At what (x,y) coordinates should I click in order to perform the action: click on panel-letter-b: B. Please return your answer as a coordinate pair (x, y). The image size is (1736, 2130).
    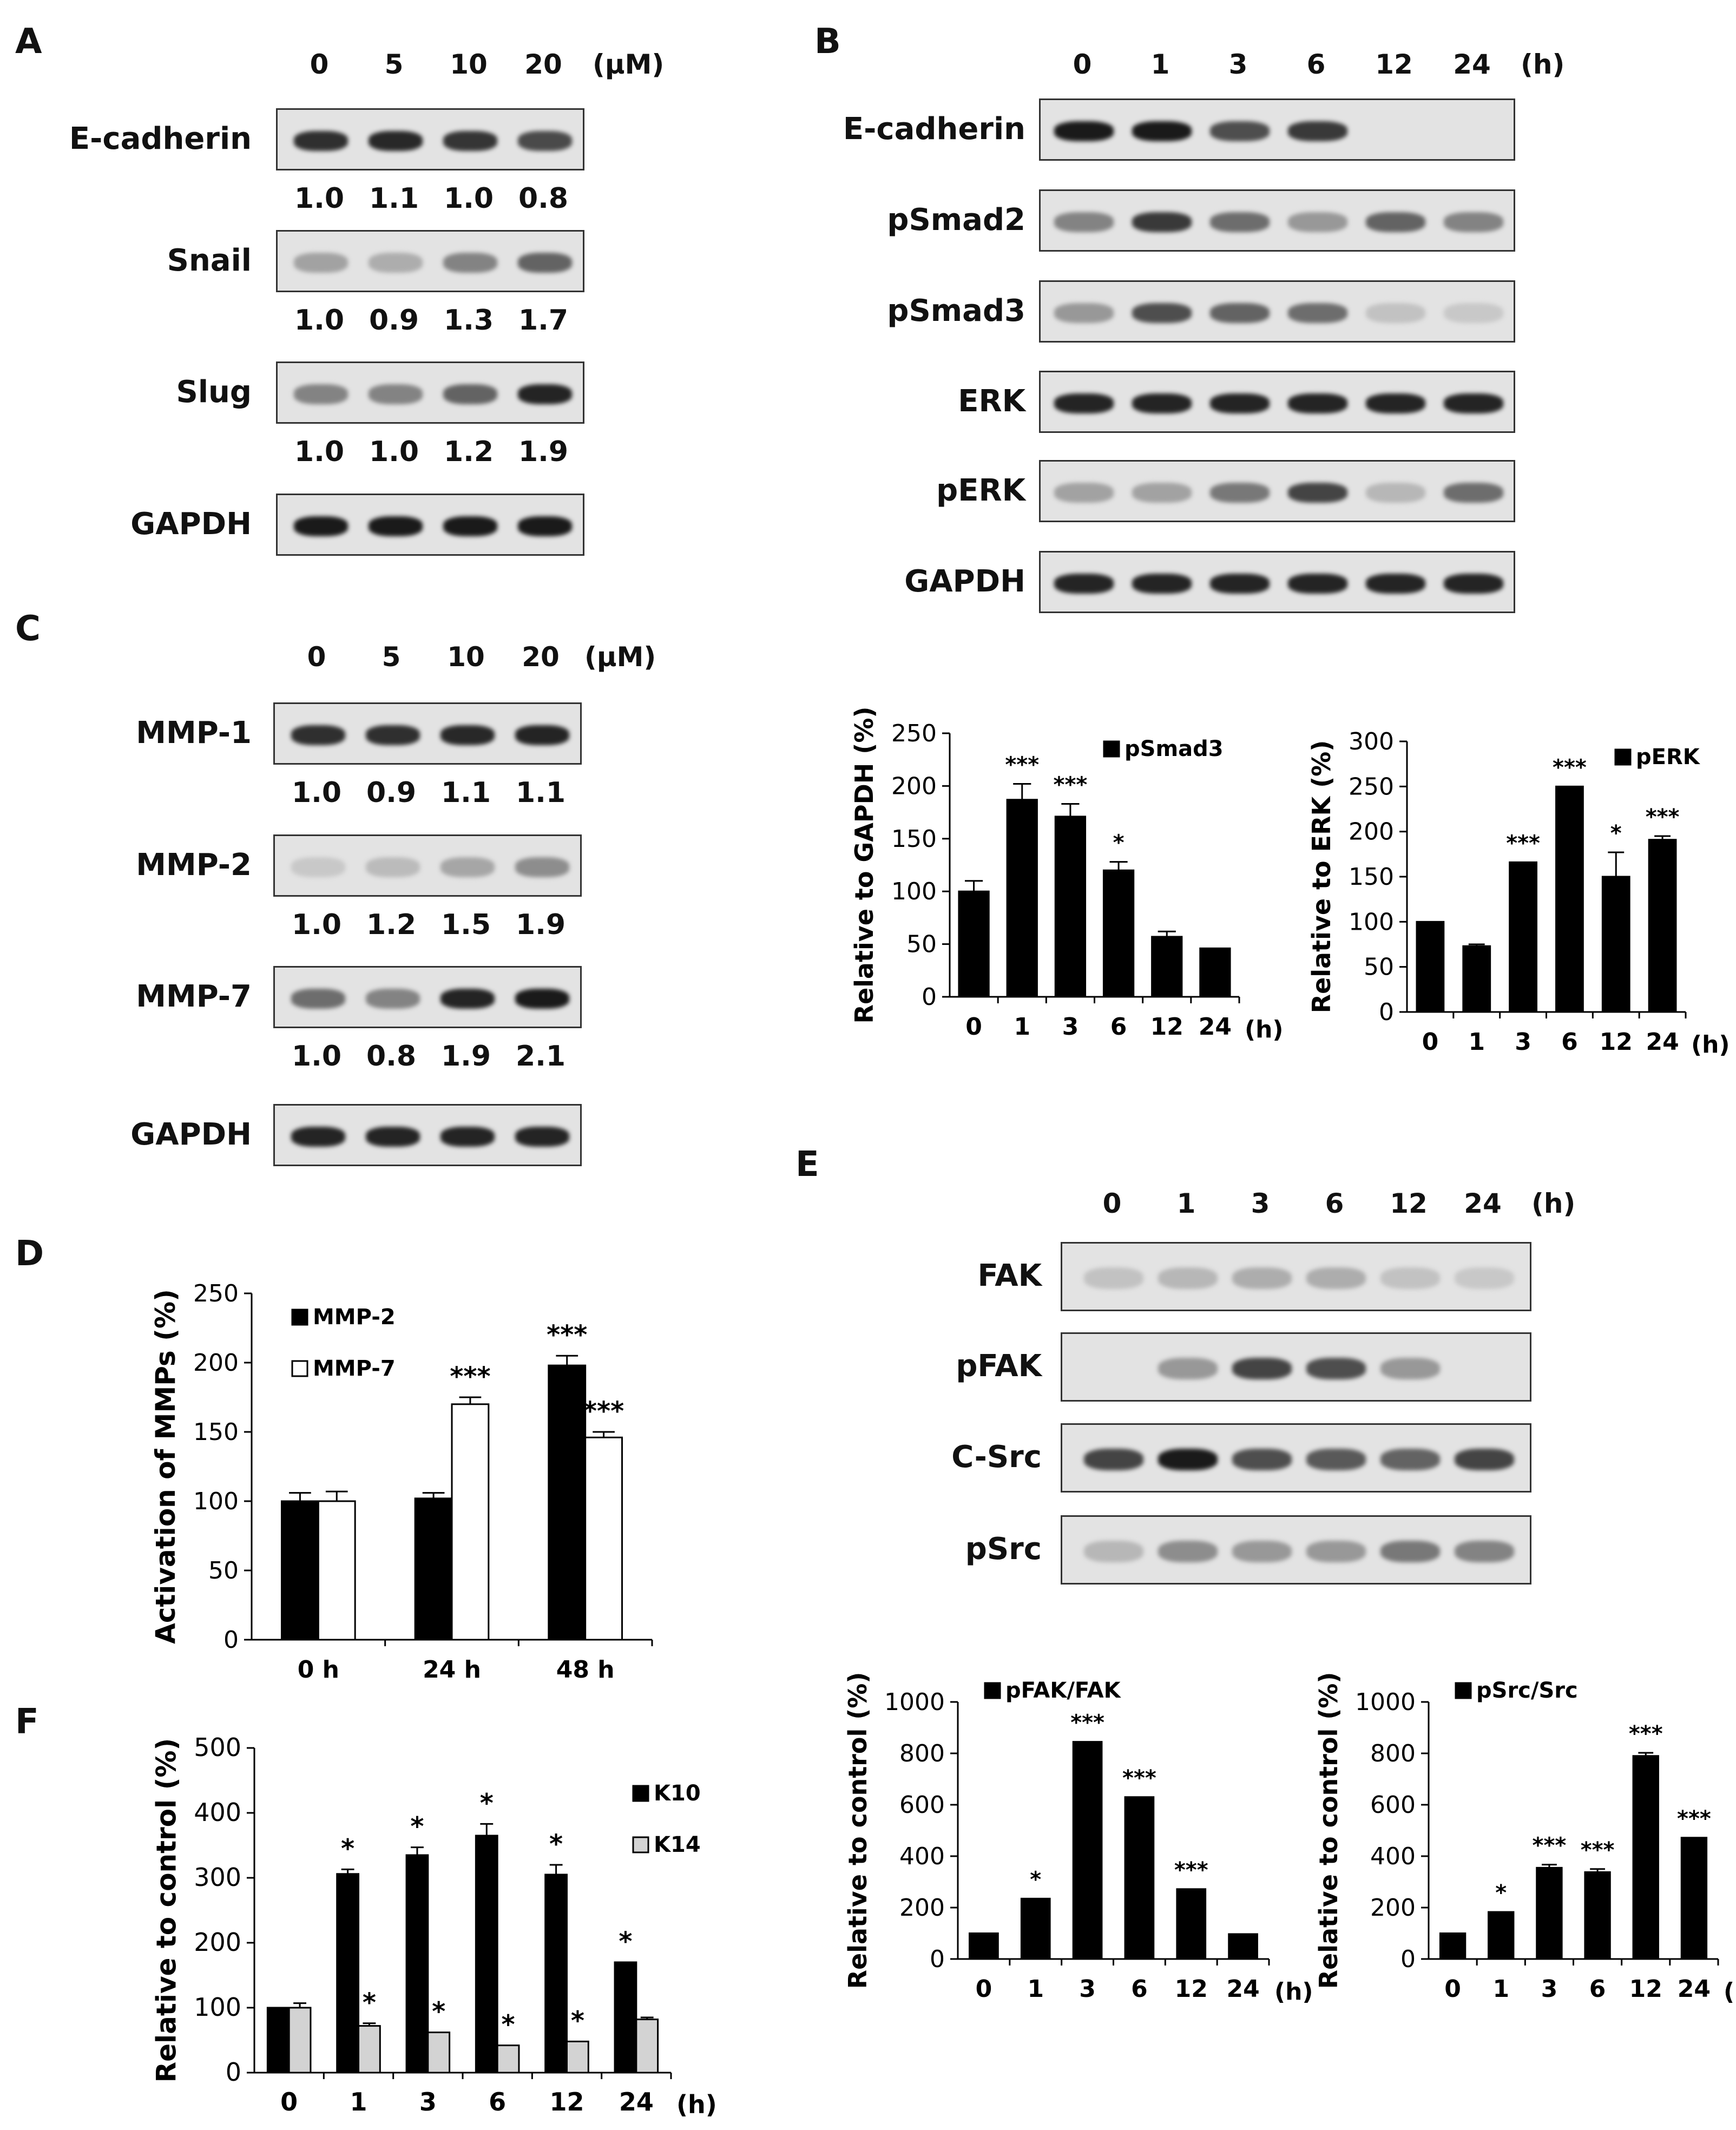
    Looking at the image, I should click on (828, 42).